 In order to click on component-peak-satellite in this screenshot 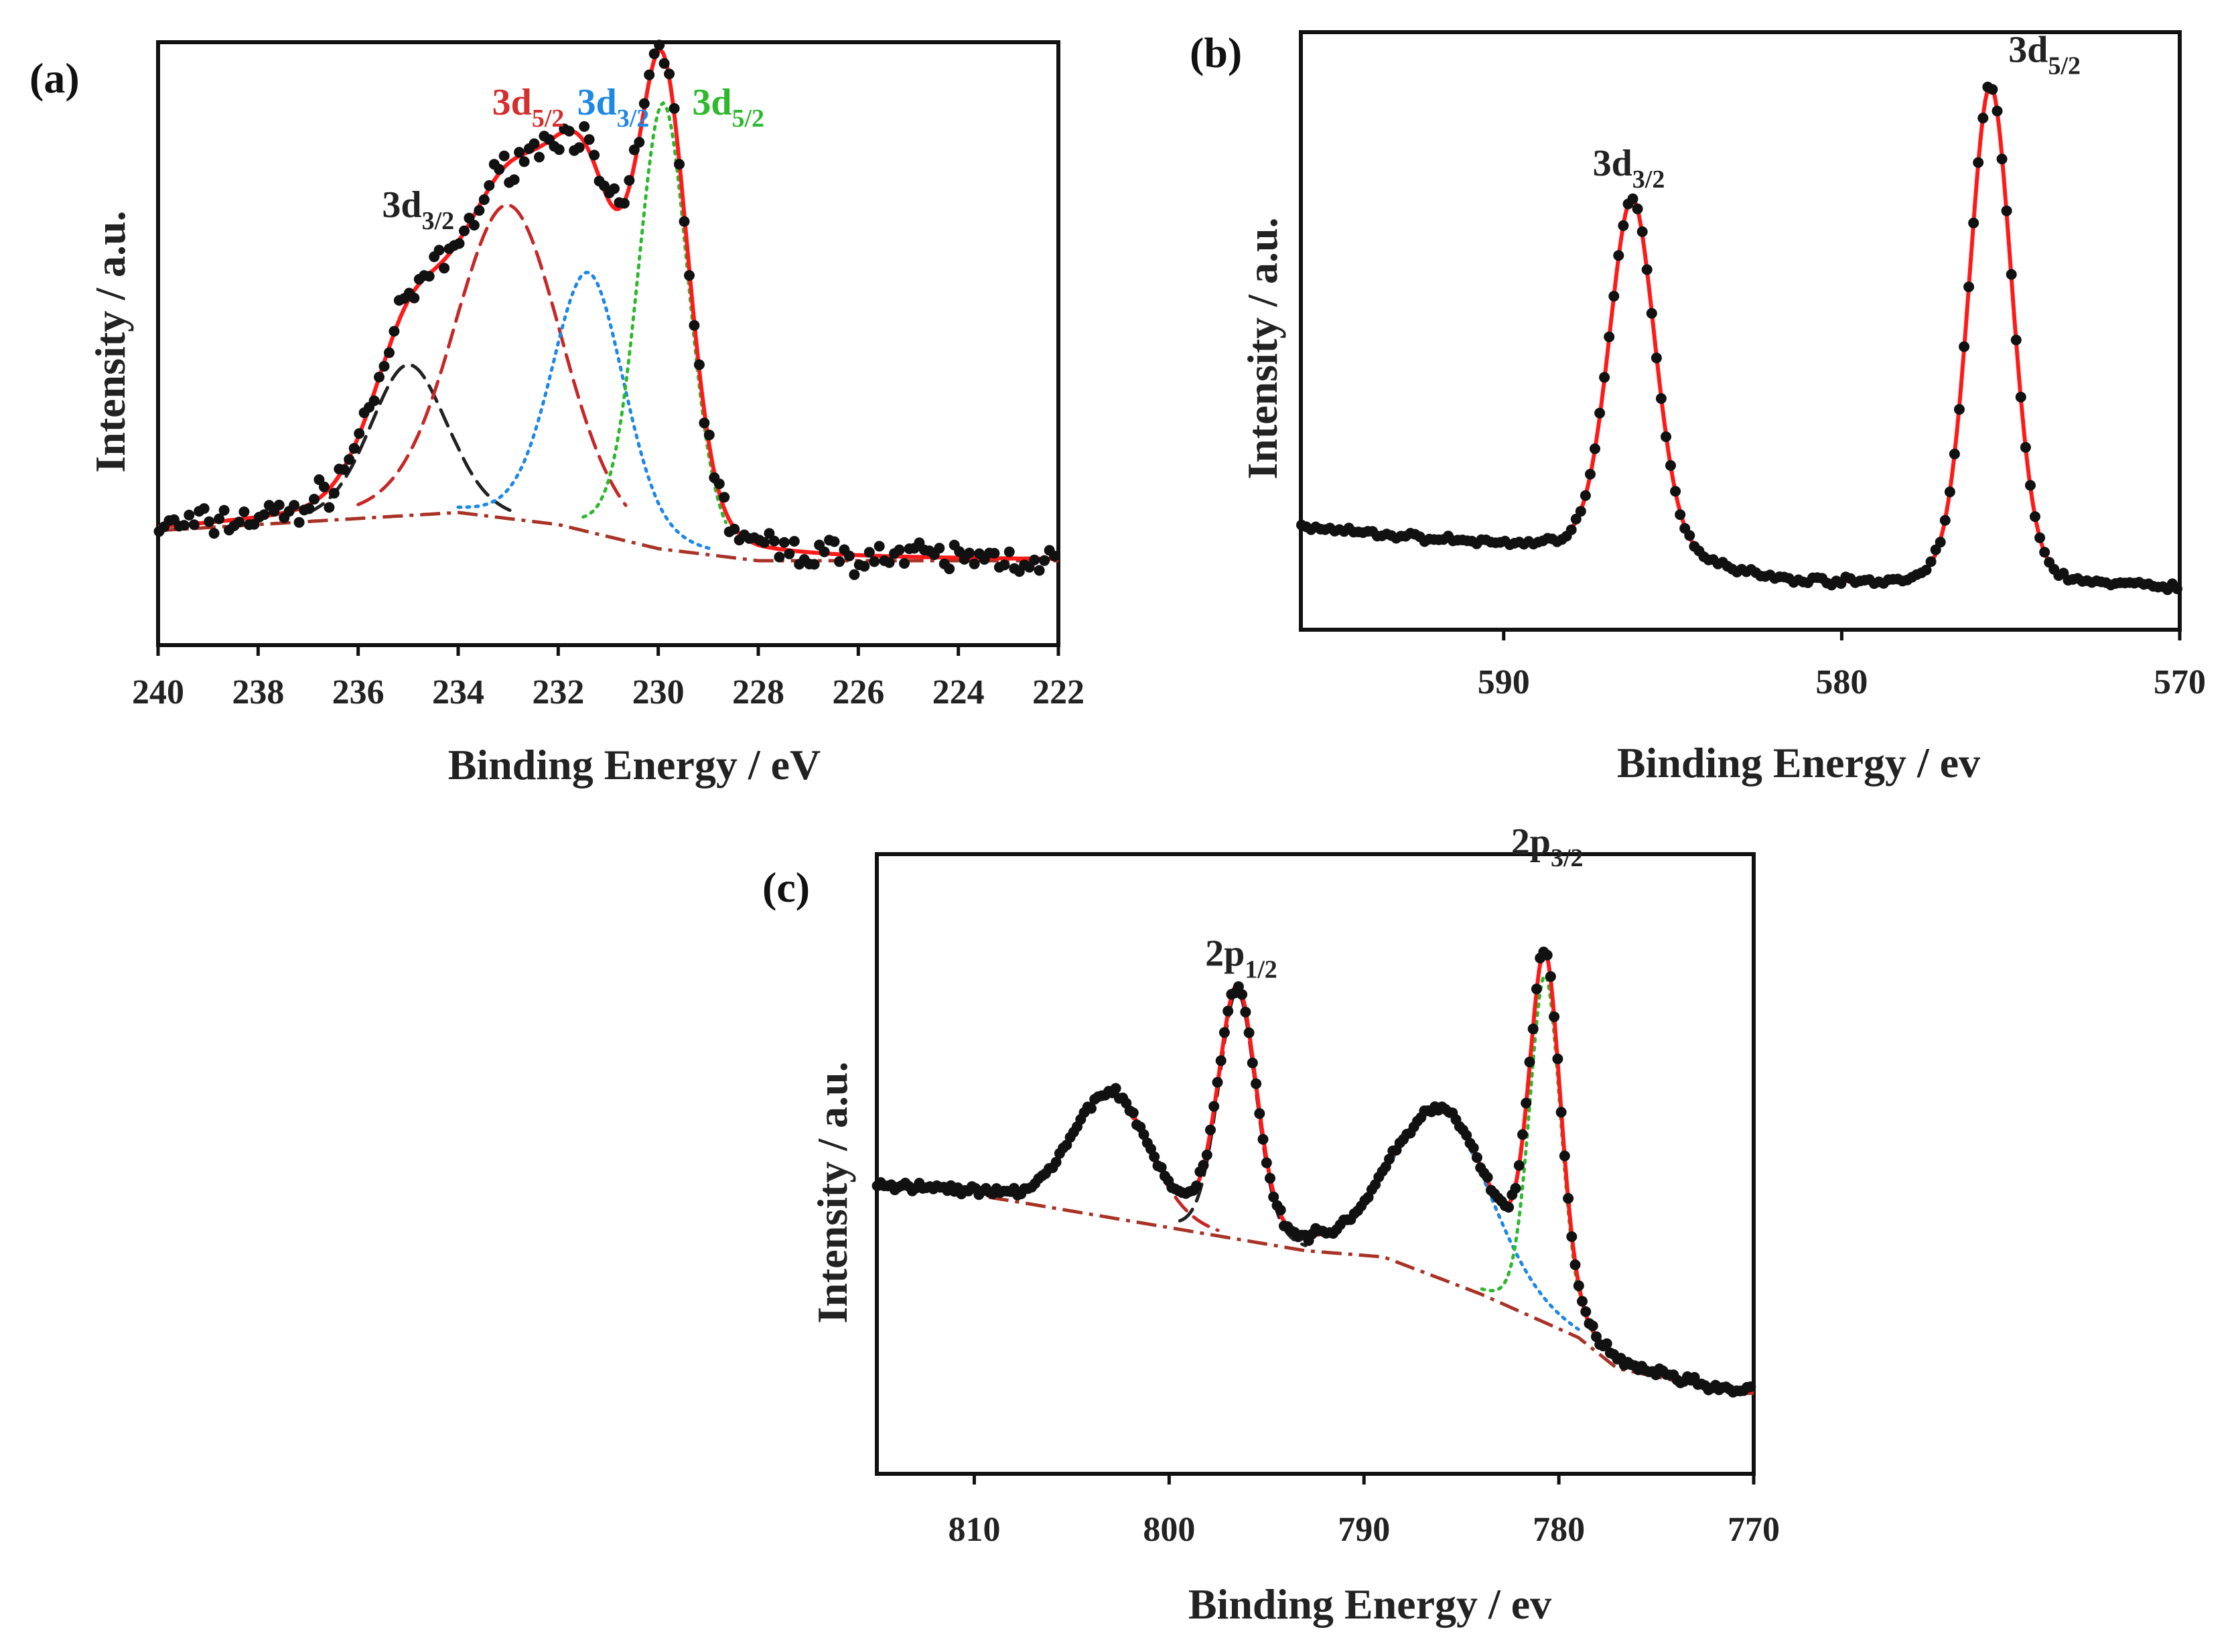, I will do `click(1452, 1220)`.